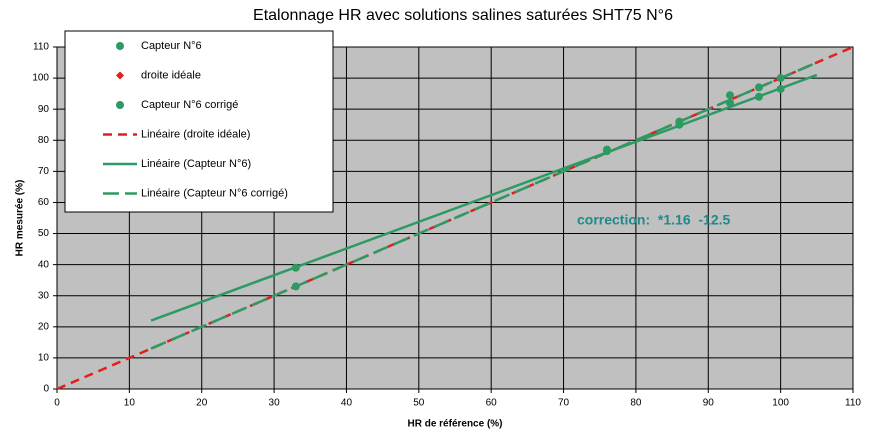  Describe the element at coordinates (564, 403) in the screenshot. I see `x-tick-label: 70` at that location.